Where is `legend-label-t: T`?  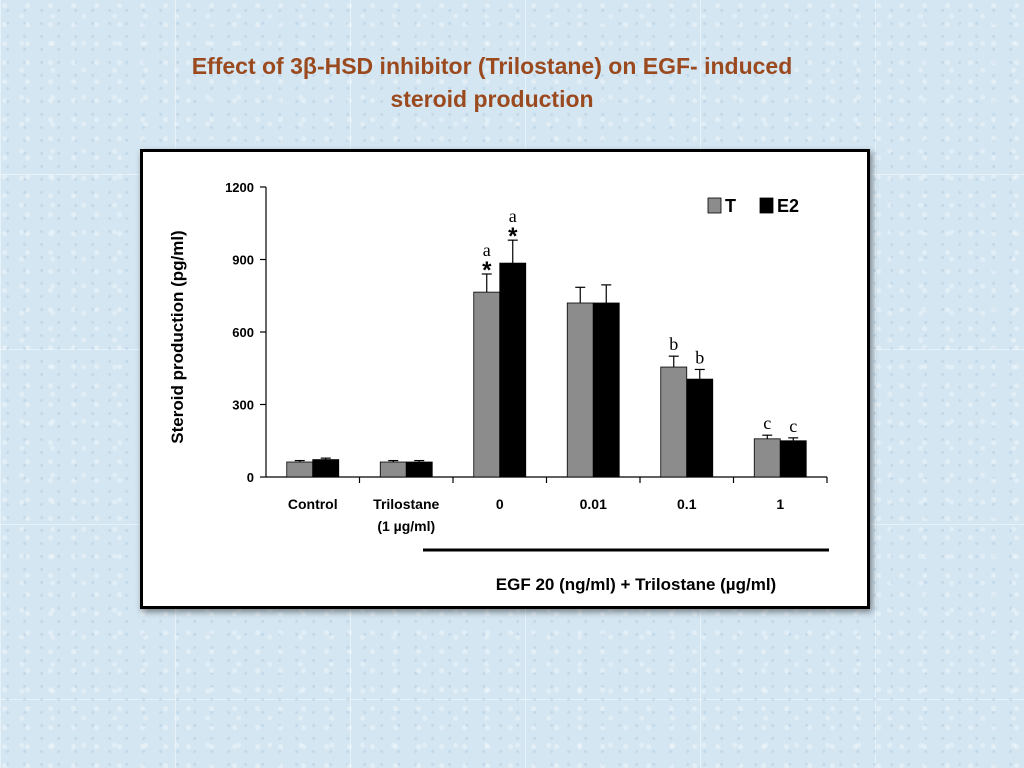
legend-label-t: T is located at coordinates (730, 206).